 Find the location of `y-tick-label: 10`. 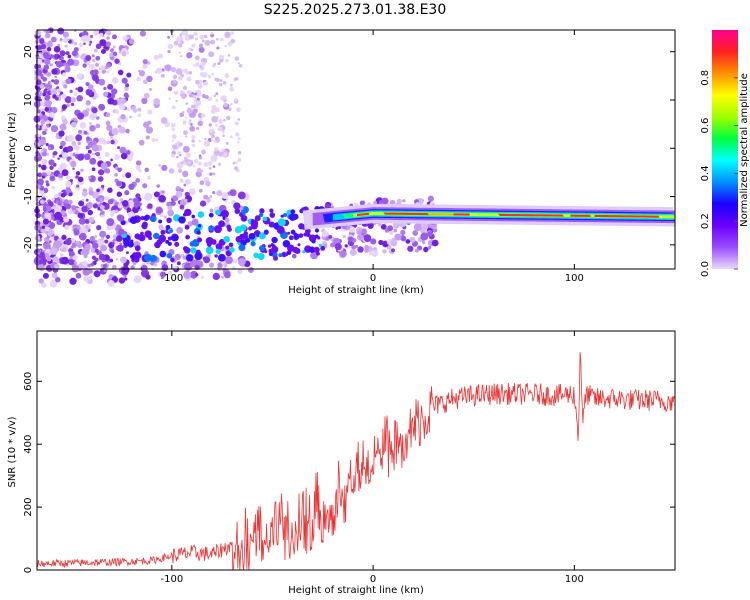

y-tick-label: 10 is located at coordinates (28, 100).